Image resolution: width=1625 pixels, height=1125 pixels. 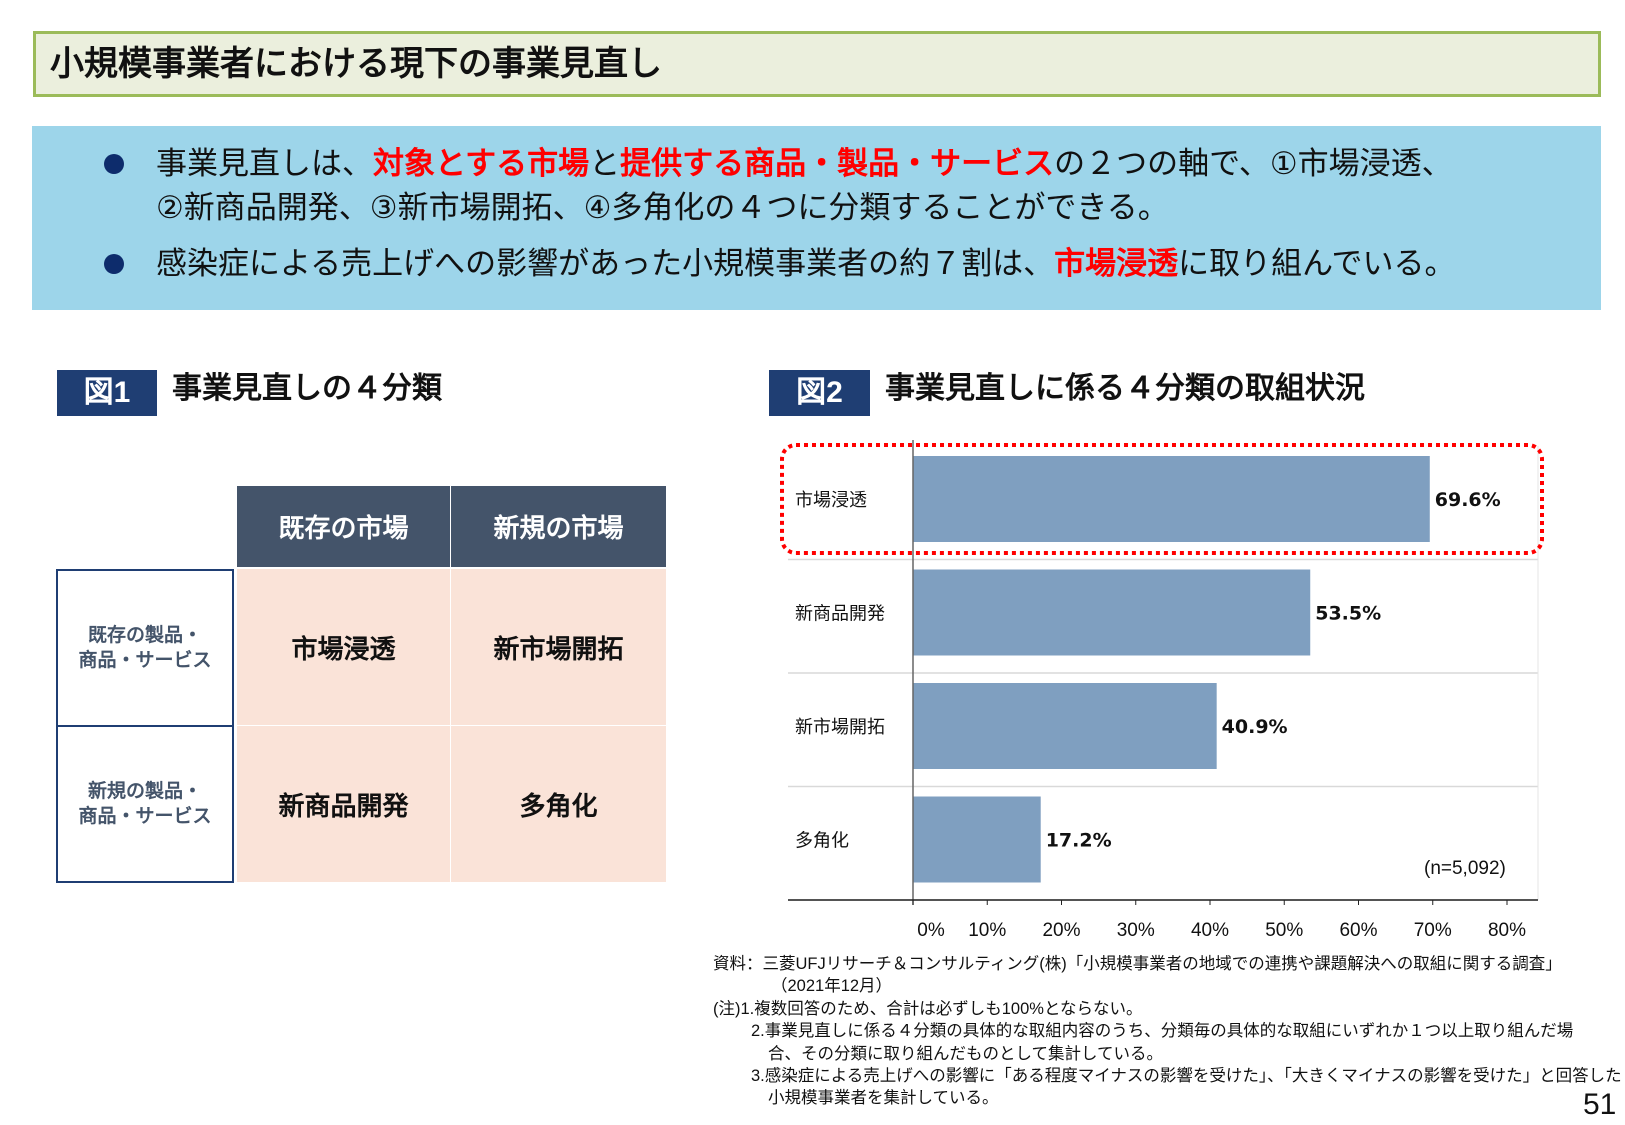 What do you see at coordinates (987, 930) in the screenshot?
I see `x-tick-label: 10%` at bounding box center [987, 930].